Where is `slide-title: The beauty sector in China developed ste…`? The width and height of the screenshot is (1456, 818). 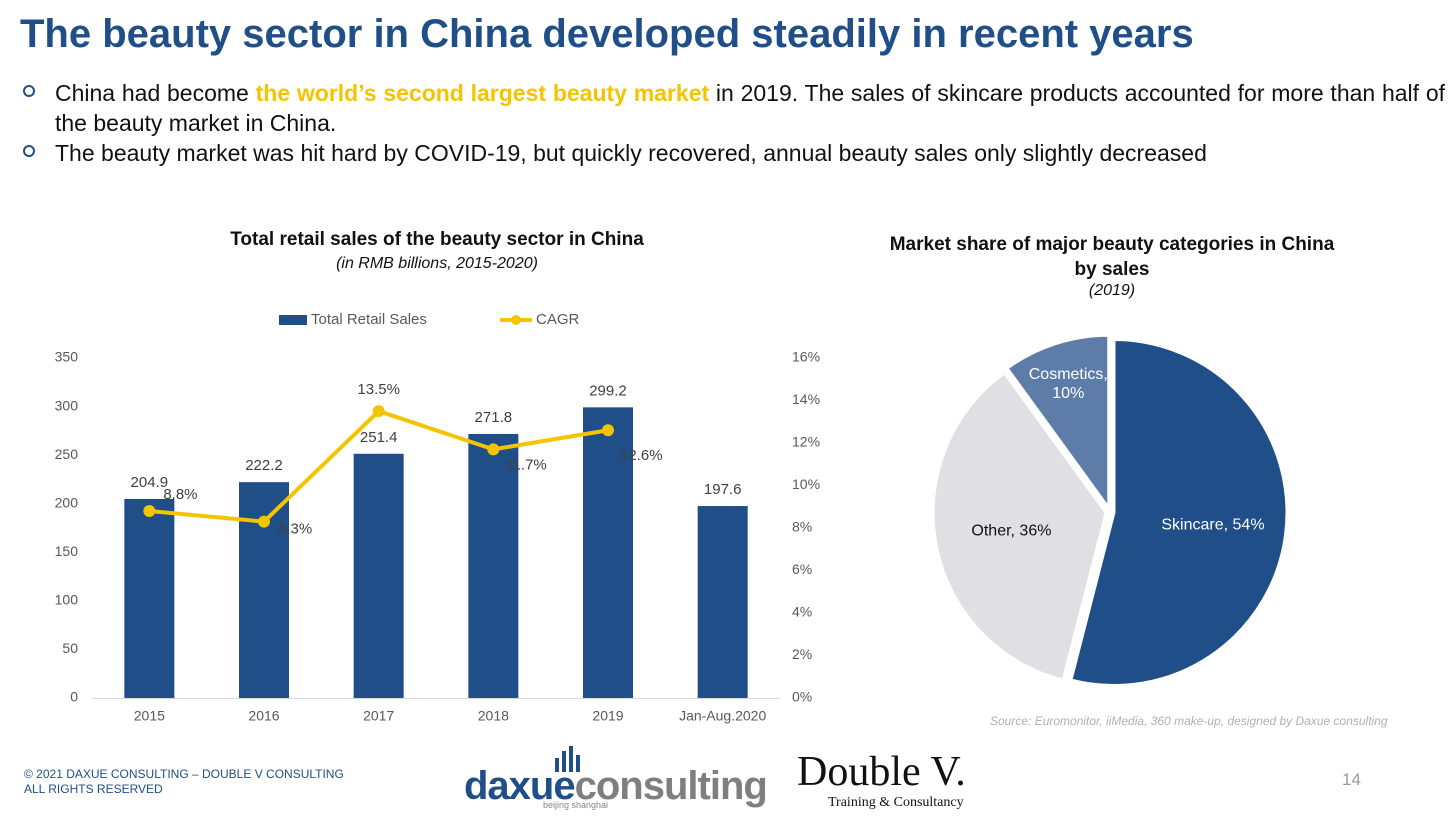 slide-title: The beauty sector in China developed ste… is located at coordinates (607, 34).